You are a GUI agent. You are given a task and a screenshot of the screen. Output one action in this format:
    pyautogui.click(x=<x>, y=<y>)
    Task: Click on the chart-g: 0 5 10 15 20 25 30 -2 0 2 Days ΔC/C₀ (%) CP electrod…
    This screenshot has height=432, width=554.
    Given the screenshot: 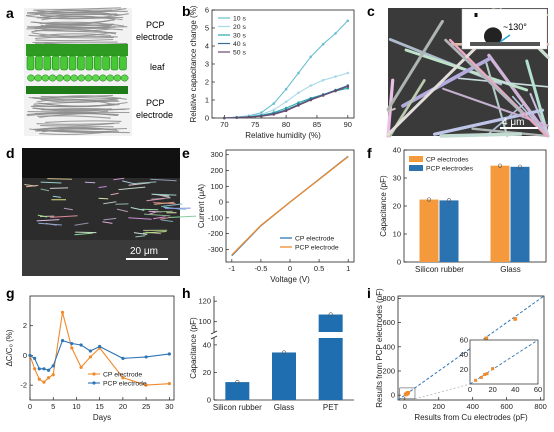 What is the action you would take?
    pyautogui.click(x=90, y=358)
    